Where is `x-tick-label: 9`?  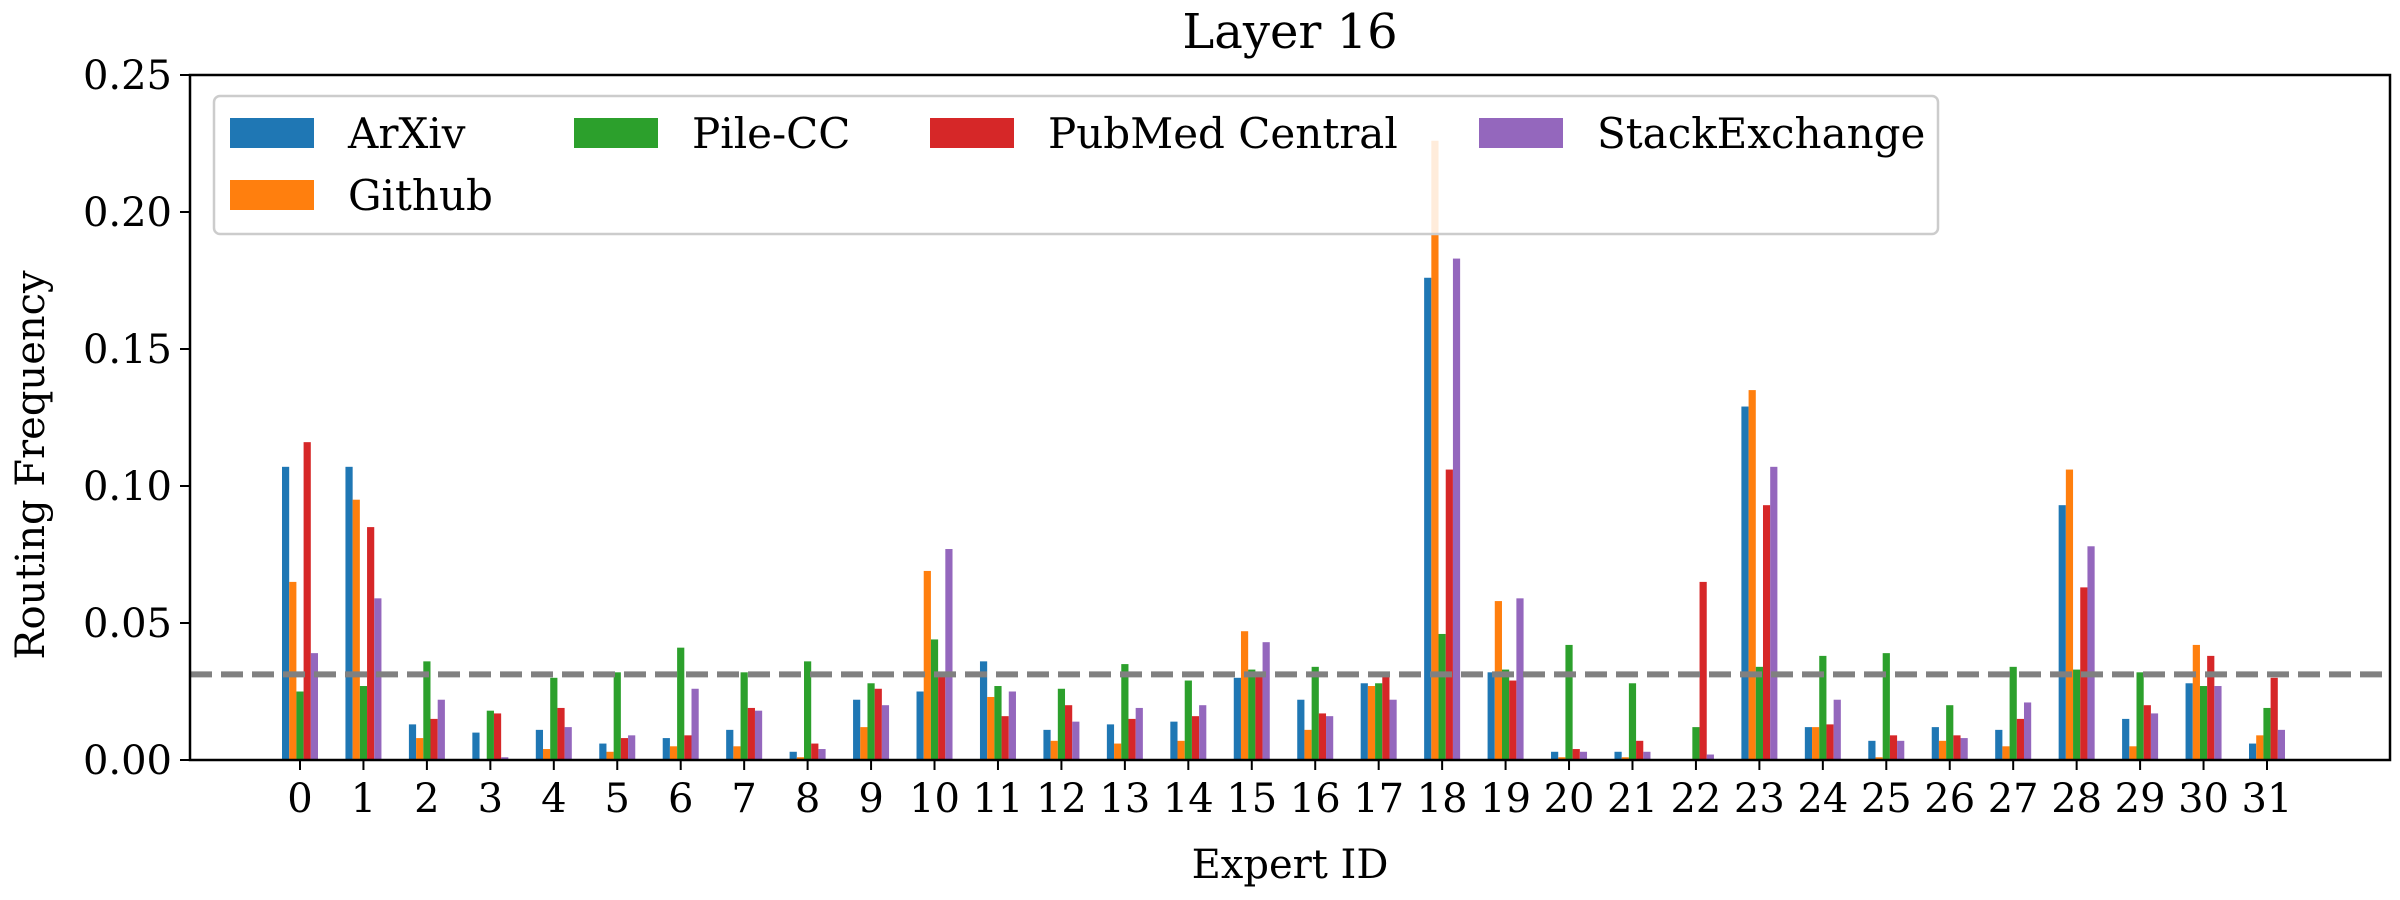
x-tick-label: 9 is located at coordinates (870, 799).